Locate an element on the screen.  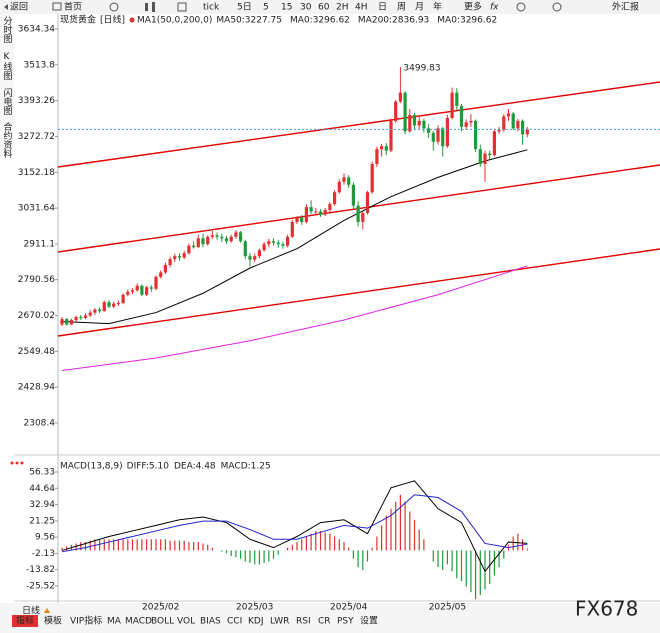
bottom-tab: RSI is located at coordinates (303, 622).